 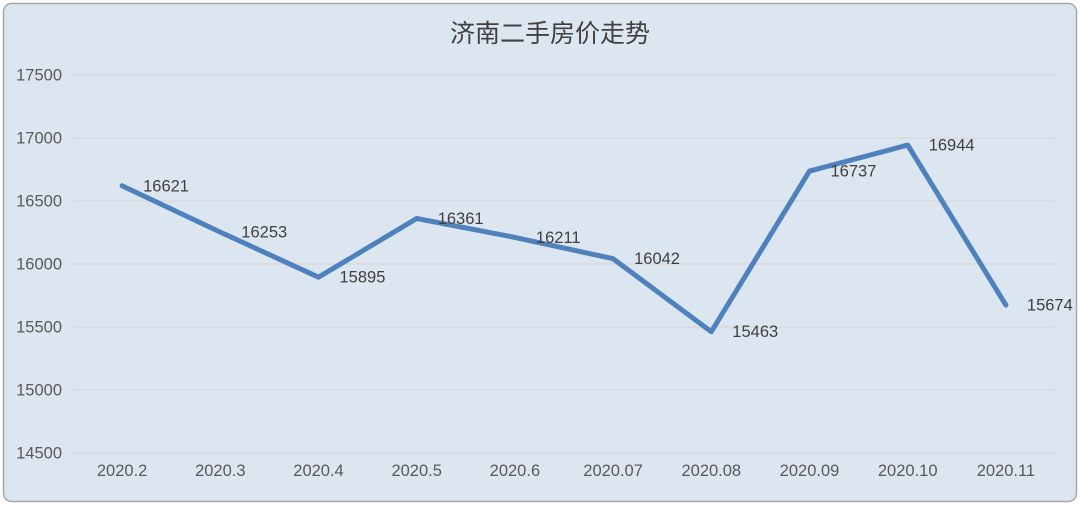 I want to click on y-tick-label: 16500, so click(x=39, y=202).